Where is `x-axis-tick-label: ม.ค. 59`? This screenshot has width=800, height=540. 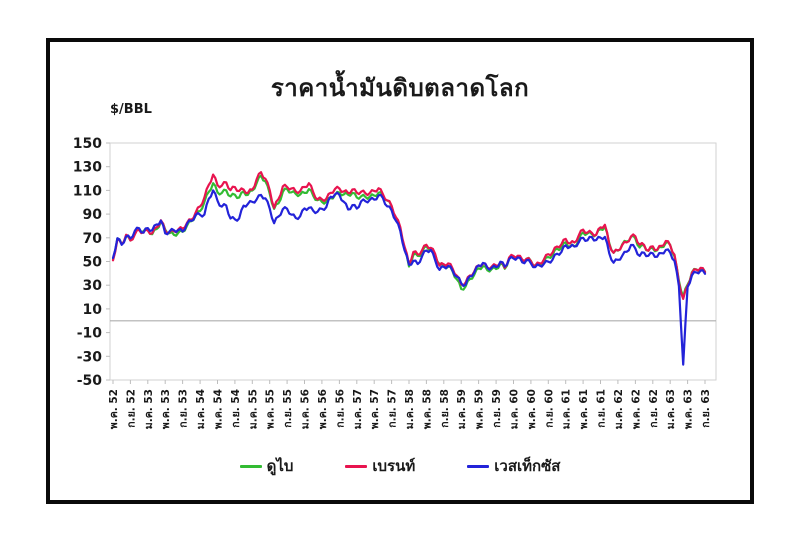 x-axis-tick-label: ม.ค. 59 is located at coordinates (462, 409).